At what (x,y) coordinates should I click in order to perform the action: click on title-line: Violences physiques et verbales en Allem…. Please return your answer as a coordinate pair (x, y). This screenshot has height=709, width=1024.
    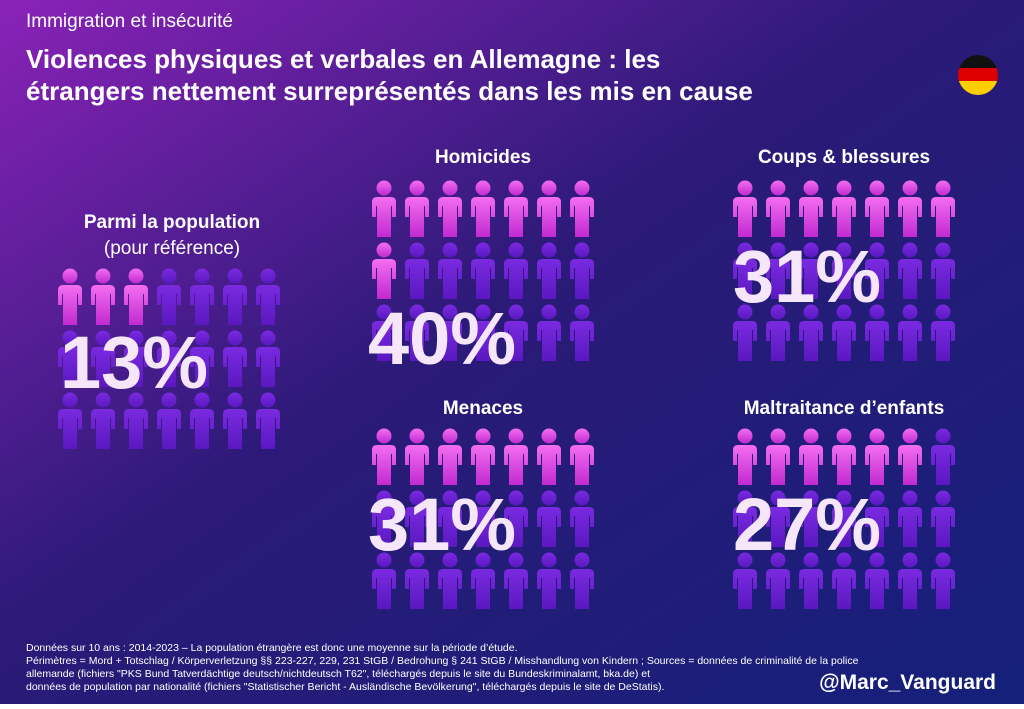
    Looking at the image, I should click on (343, 59).